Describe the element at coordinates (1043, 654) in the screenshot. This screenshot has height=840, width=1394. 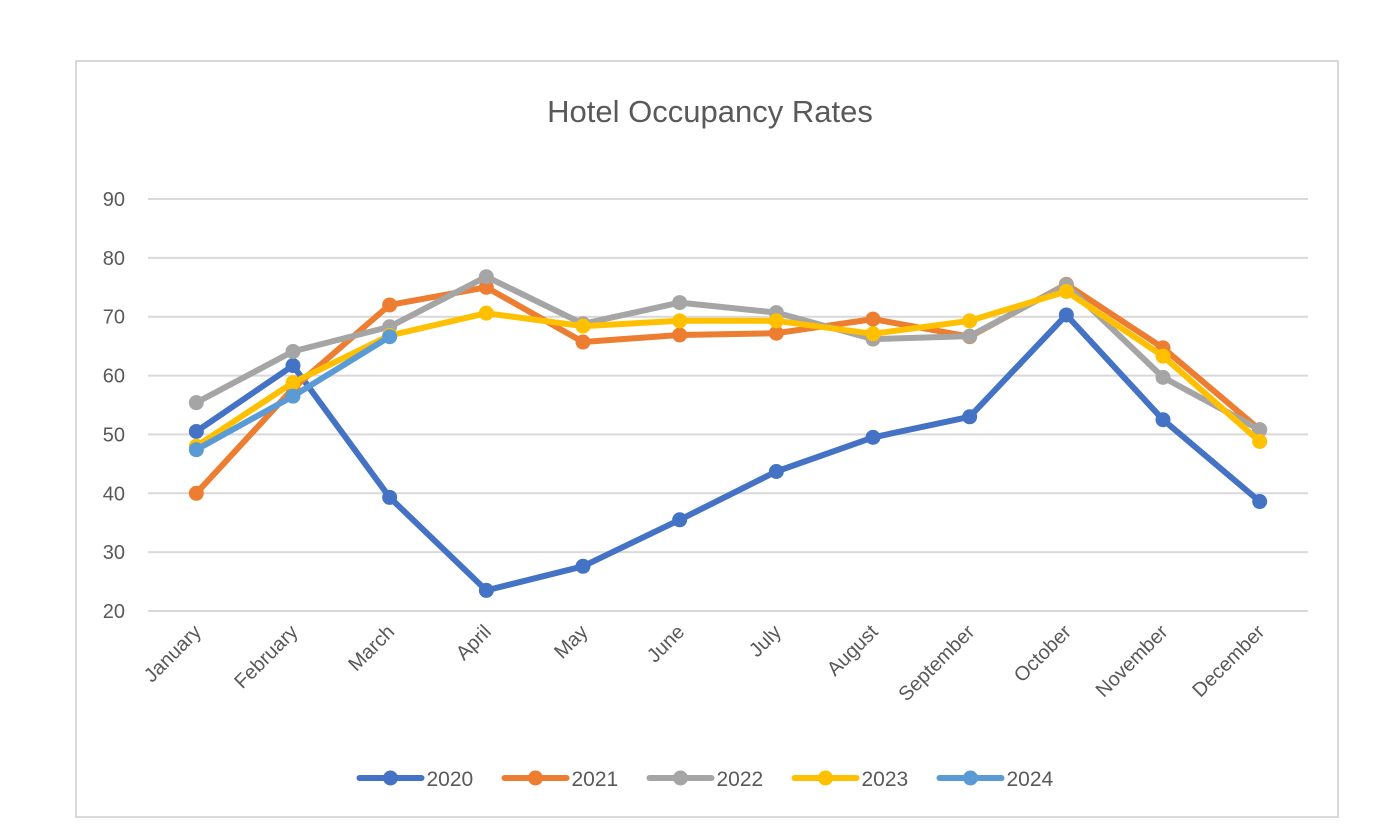
I see `x-tick-label: October` at that location.